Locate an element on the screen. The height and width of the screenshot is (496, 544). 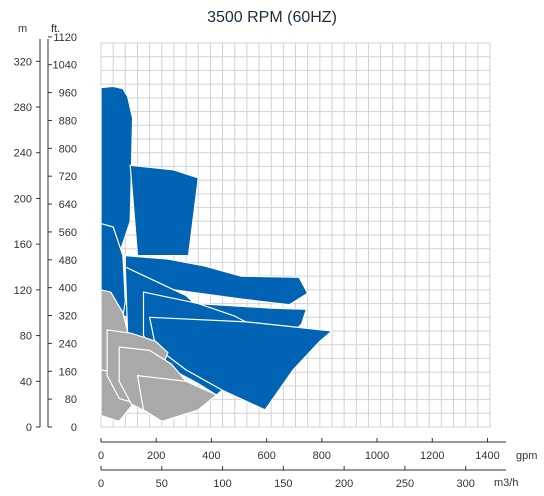
y-secondary-tick-label: 80 is located at coordinates (71, 400).